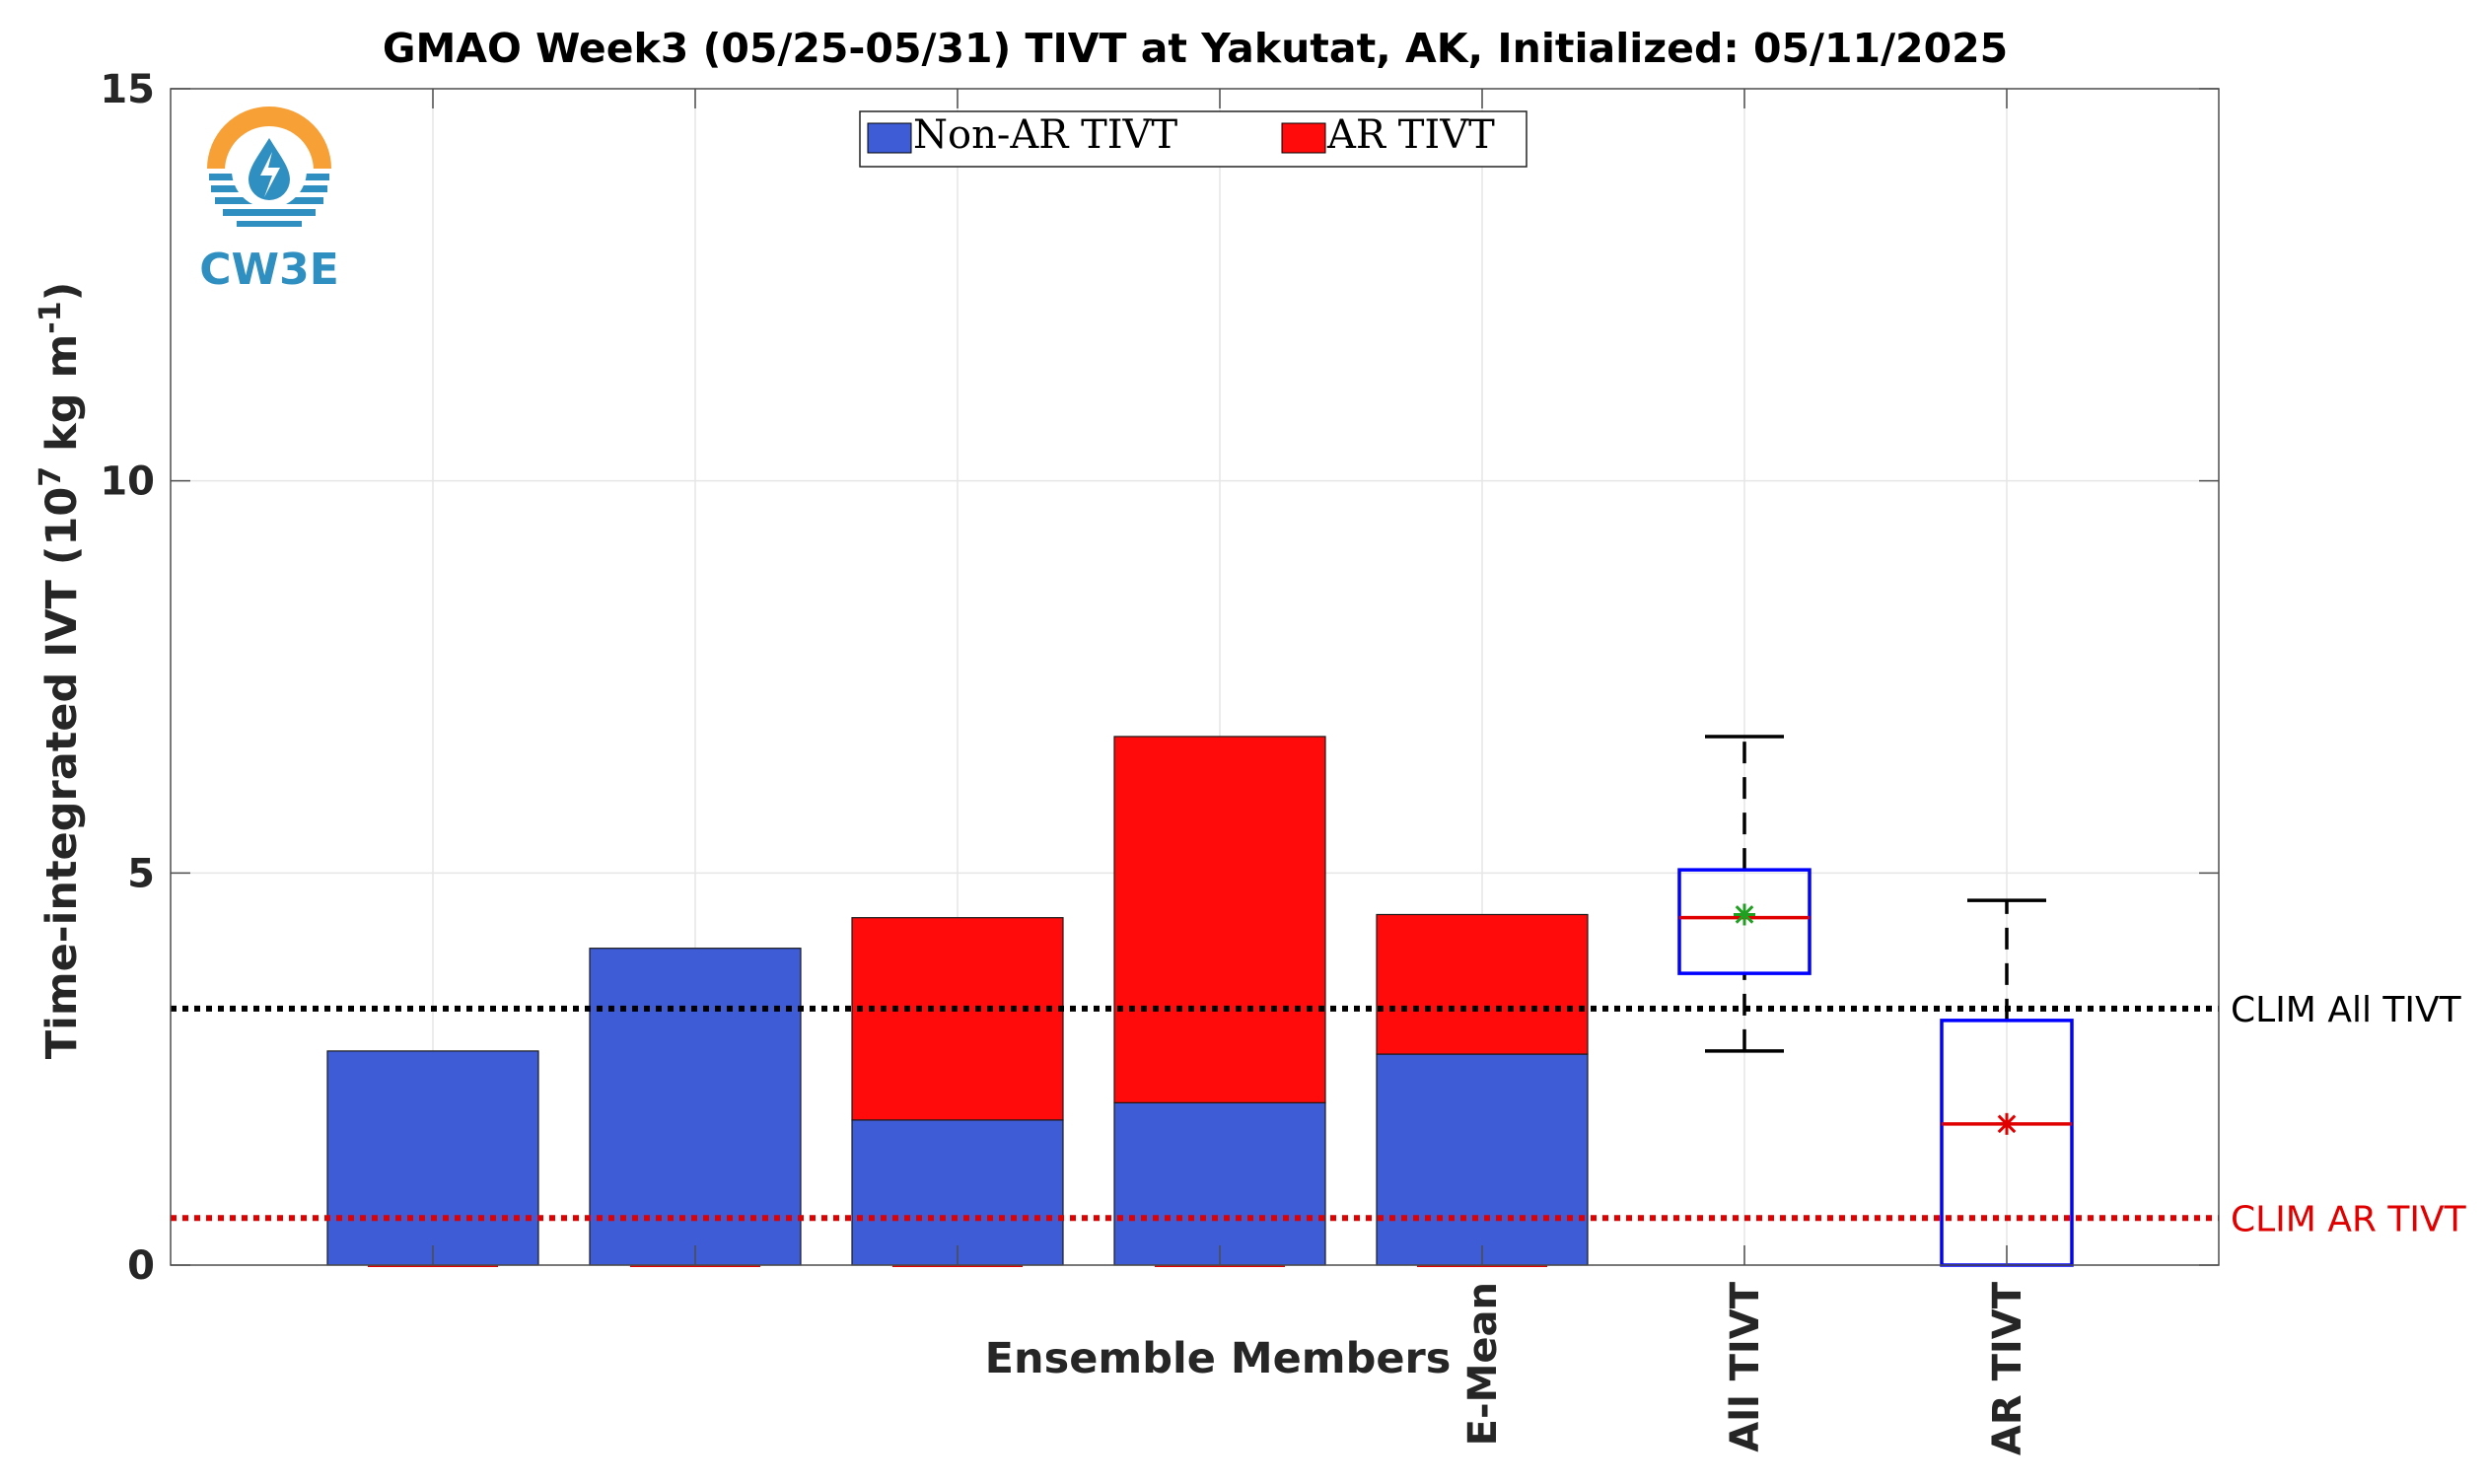  What do you see at coordinates (2007, 1368) in the screenshot?
I see `x-tick-label-6: AR TIVT` at bounding box center [2007, 1368].